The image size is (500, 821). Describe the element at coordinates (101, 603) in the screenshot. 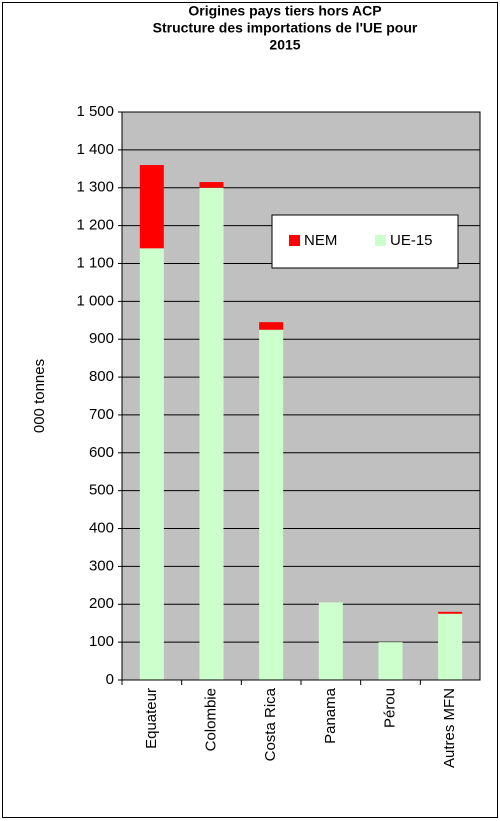

I see `y-tick-label: 200` at that location.